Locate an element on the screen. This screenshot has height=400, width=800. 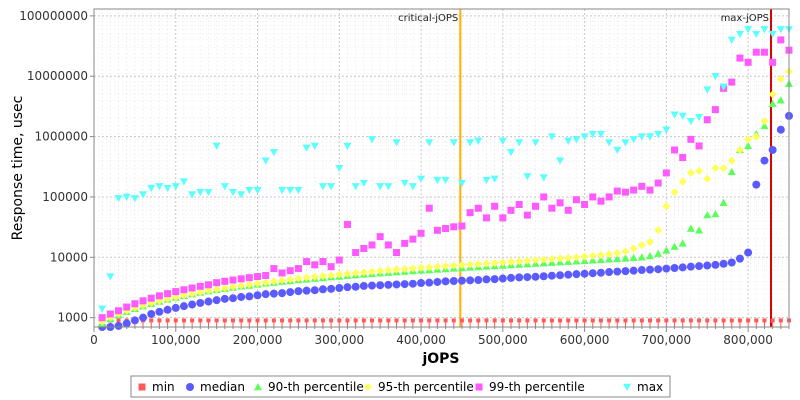
y-tick-label: 1000 is located at coordinates (72, 318).